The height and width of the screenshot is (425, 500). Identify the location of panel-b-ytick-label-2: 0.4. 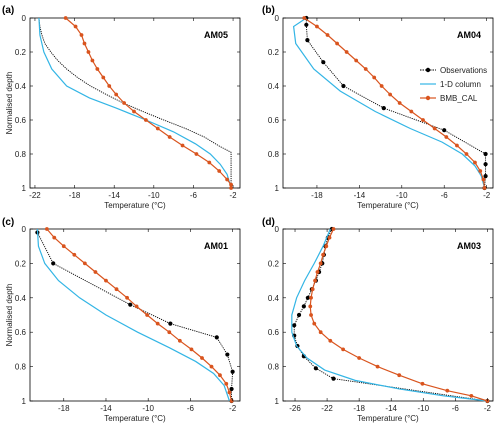
(274, 86).